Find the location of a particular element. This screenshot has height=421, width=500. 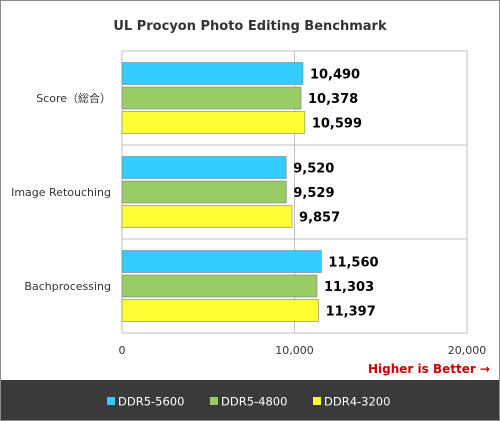

bar-value-label: 9,520 is located at coordinates (313, 169).